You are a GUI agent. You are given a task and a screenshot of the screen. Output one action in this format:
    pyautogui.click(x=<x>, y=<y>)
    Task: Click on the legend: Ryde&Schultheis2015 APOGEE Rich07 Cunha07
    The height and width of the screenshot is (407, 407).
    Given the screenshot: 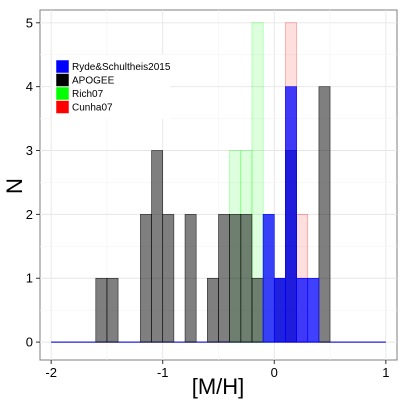 What is the action you would take?
    pyautogui.click(x=111, y=87)
    